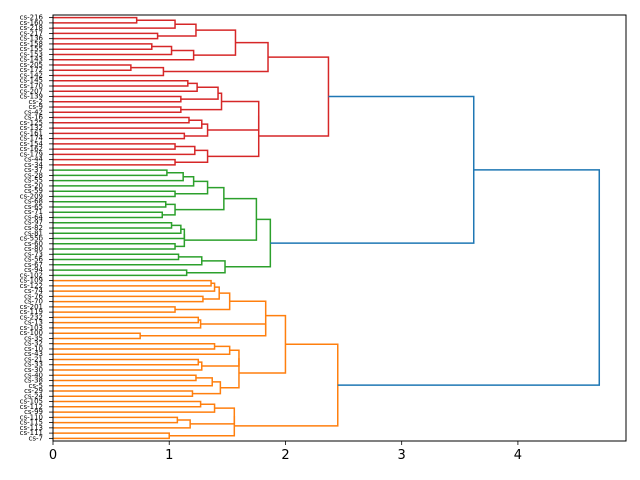 The width and height of the screenshot is (640, 480). I want to click on leaf-label: cs-153, so click(31, 54).